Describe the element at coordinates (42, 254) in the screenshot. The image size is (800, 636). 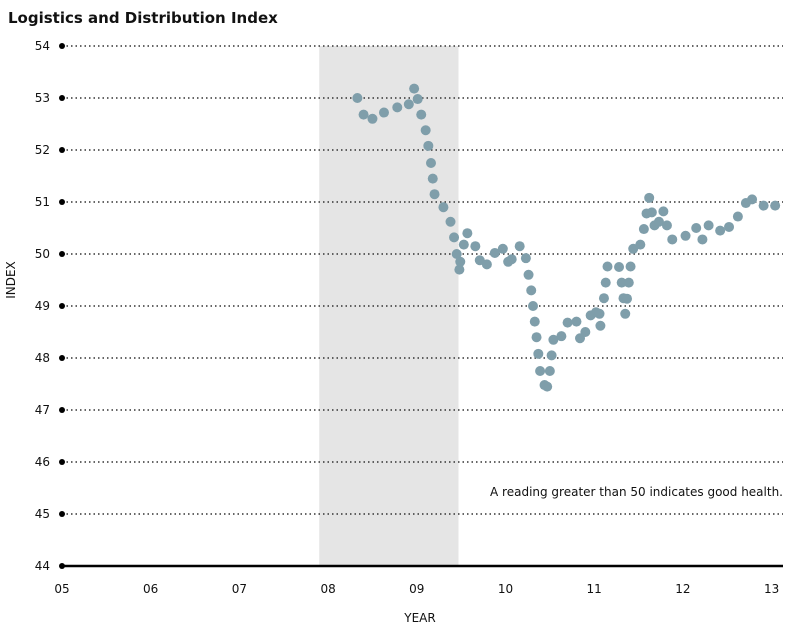
I see `y-tick-label-50: 50` at that location.